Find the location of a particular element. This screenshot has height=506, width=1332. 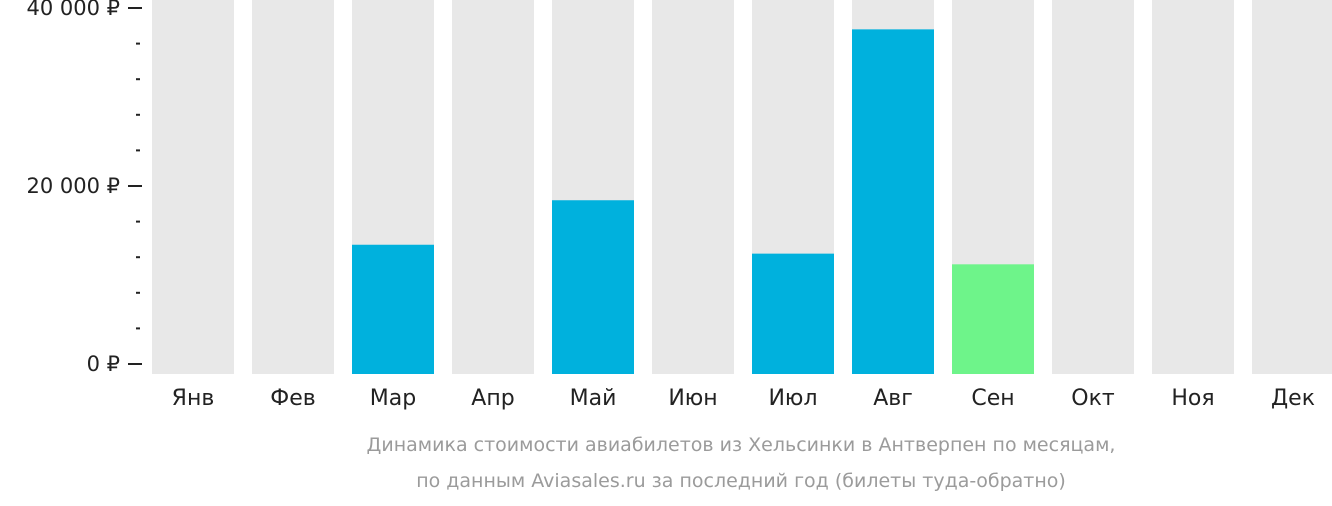

x-tick-label: Окт is located at coordinates (1093, 398).